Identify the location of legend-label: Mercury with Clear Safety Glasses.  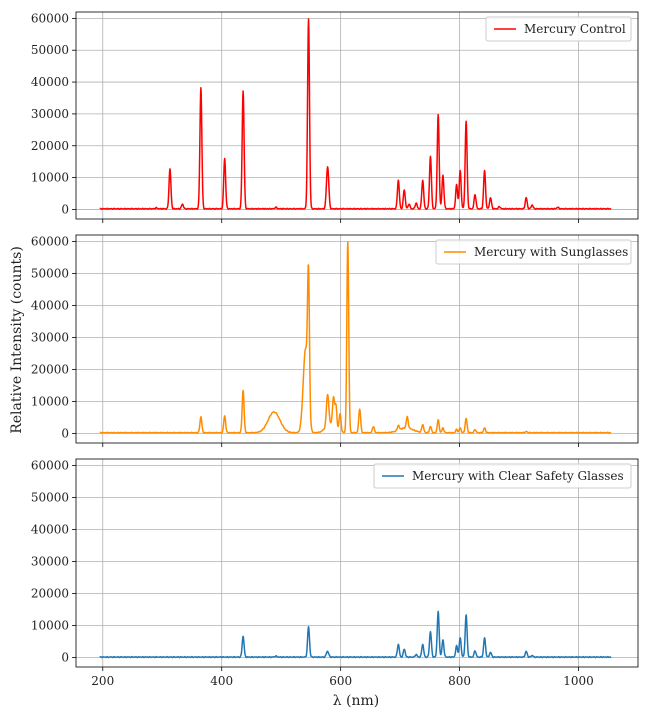
(518, 476).